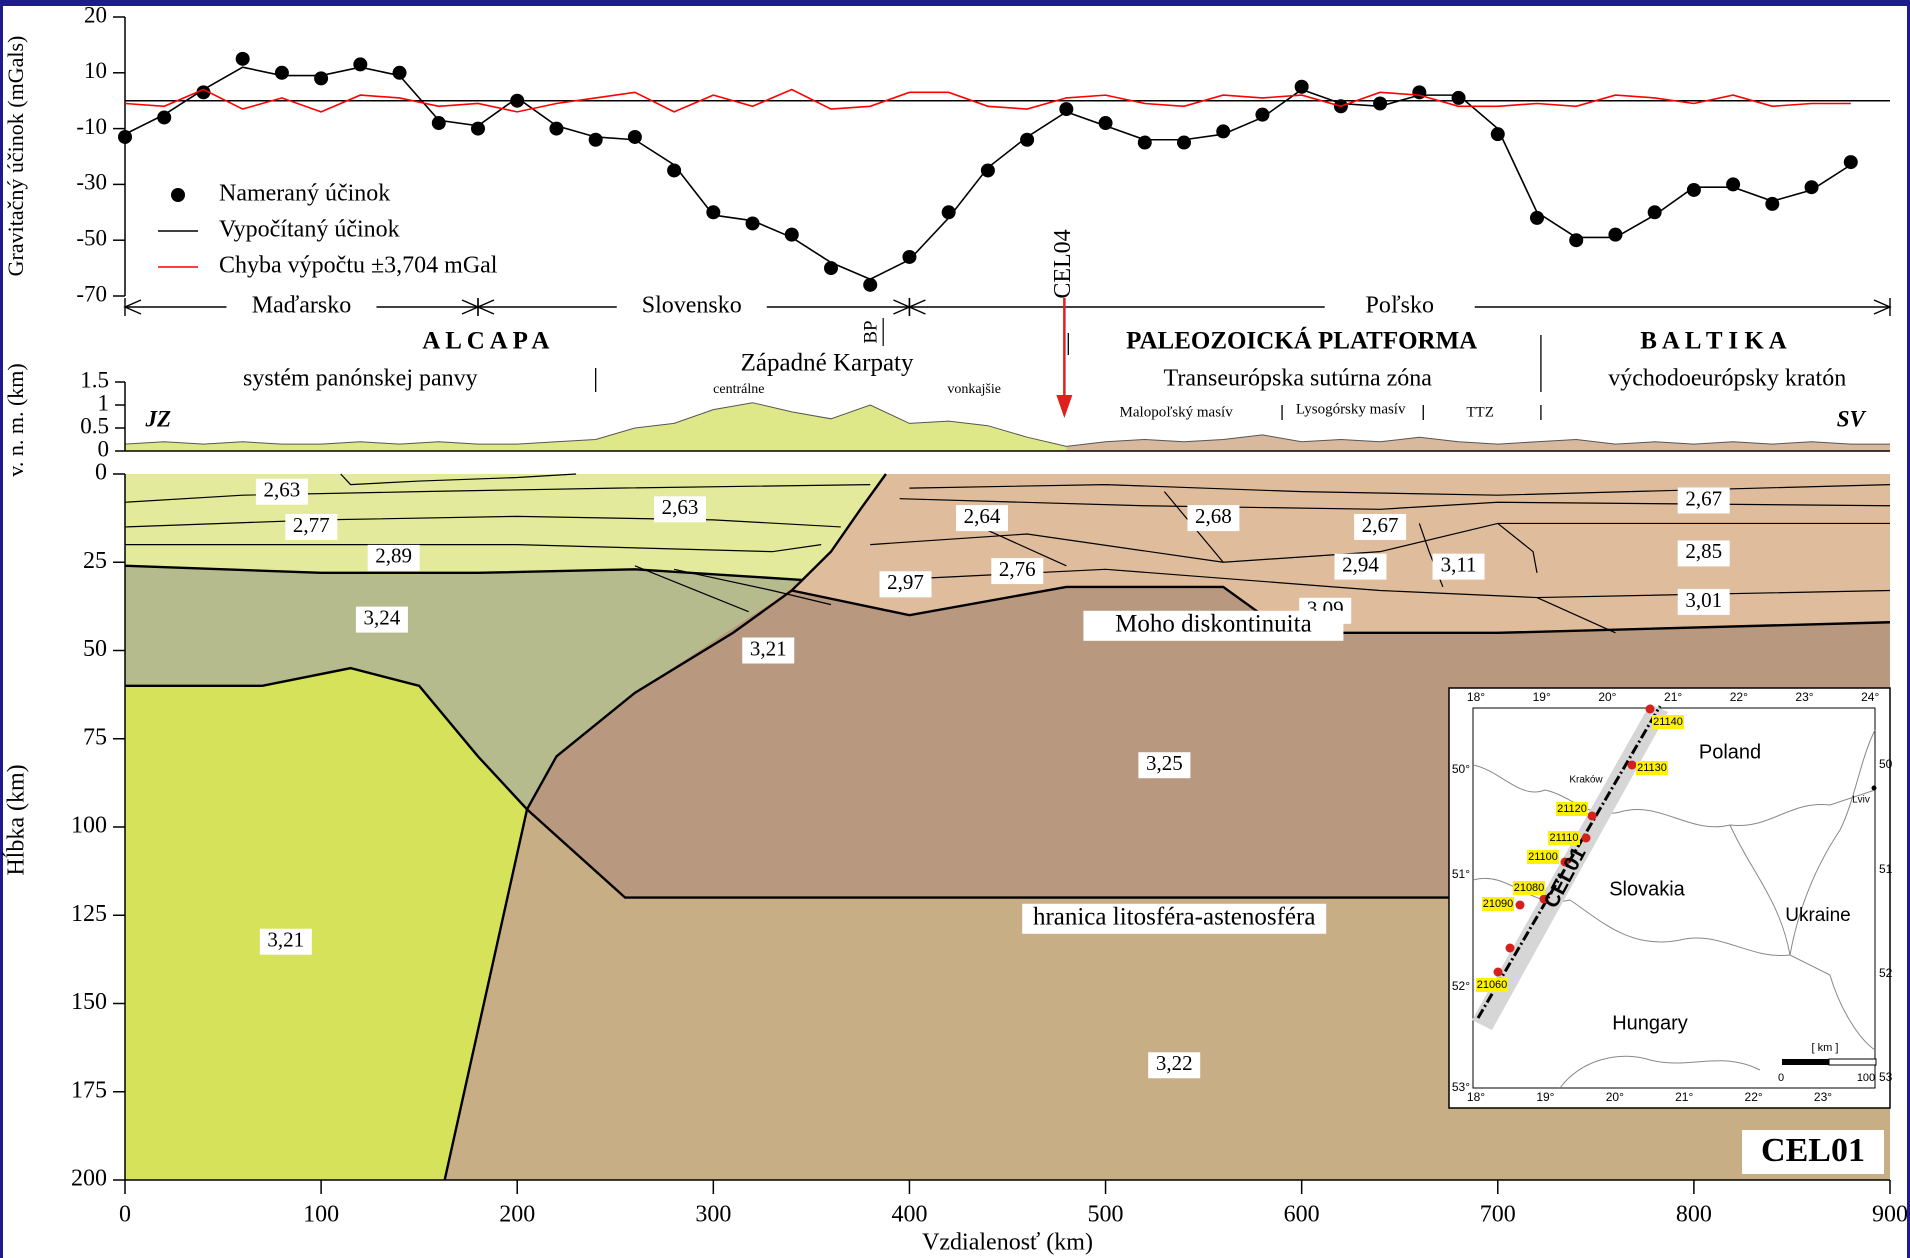  I want to click on map-city: Lviv, so click(1861, 800).